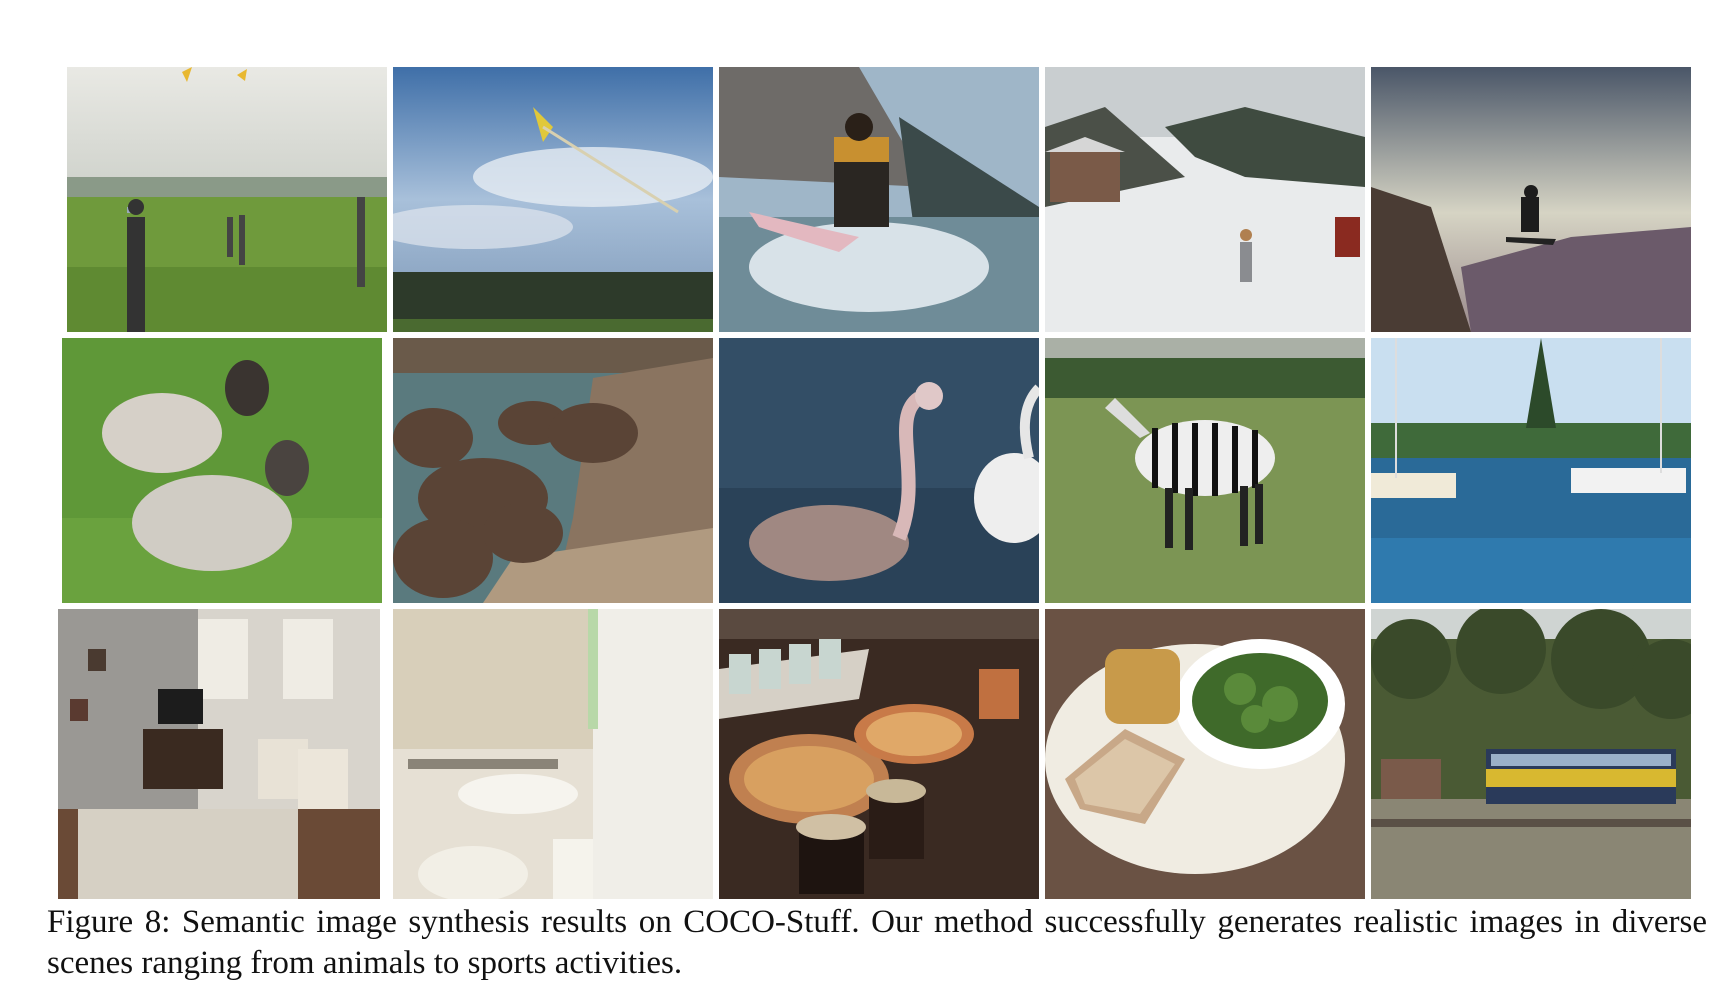 This screenshot has width=1730, height=999. What do you see at coordinates (1205, 199) in the screenshot?
I see `image-skier` at bounding box center [1205, 199].